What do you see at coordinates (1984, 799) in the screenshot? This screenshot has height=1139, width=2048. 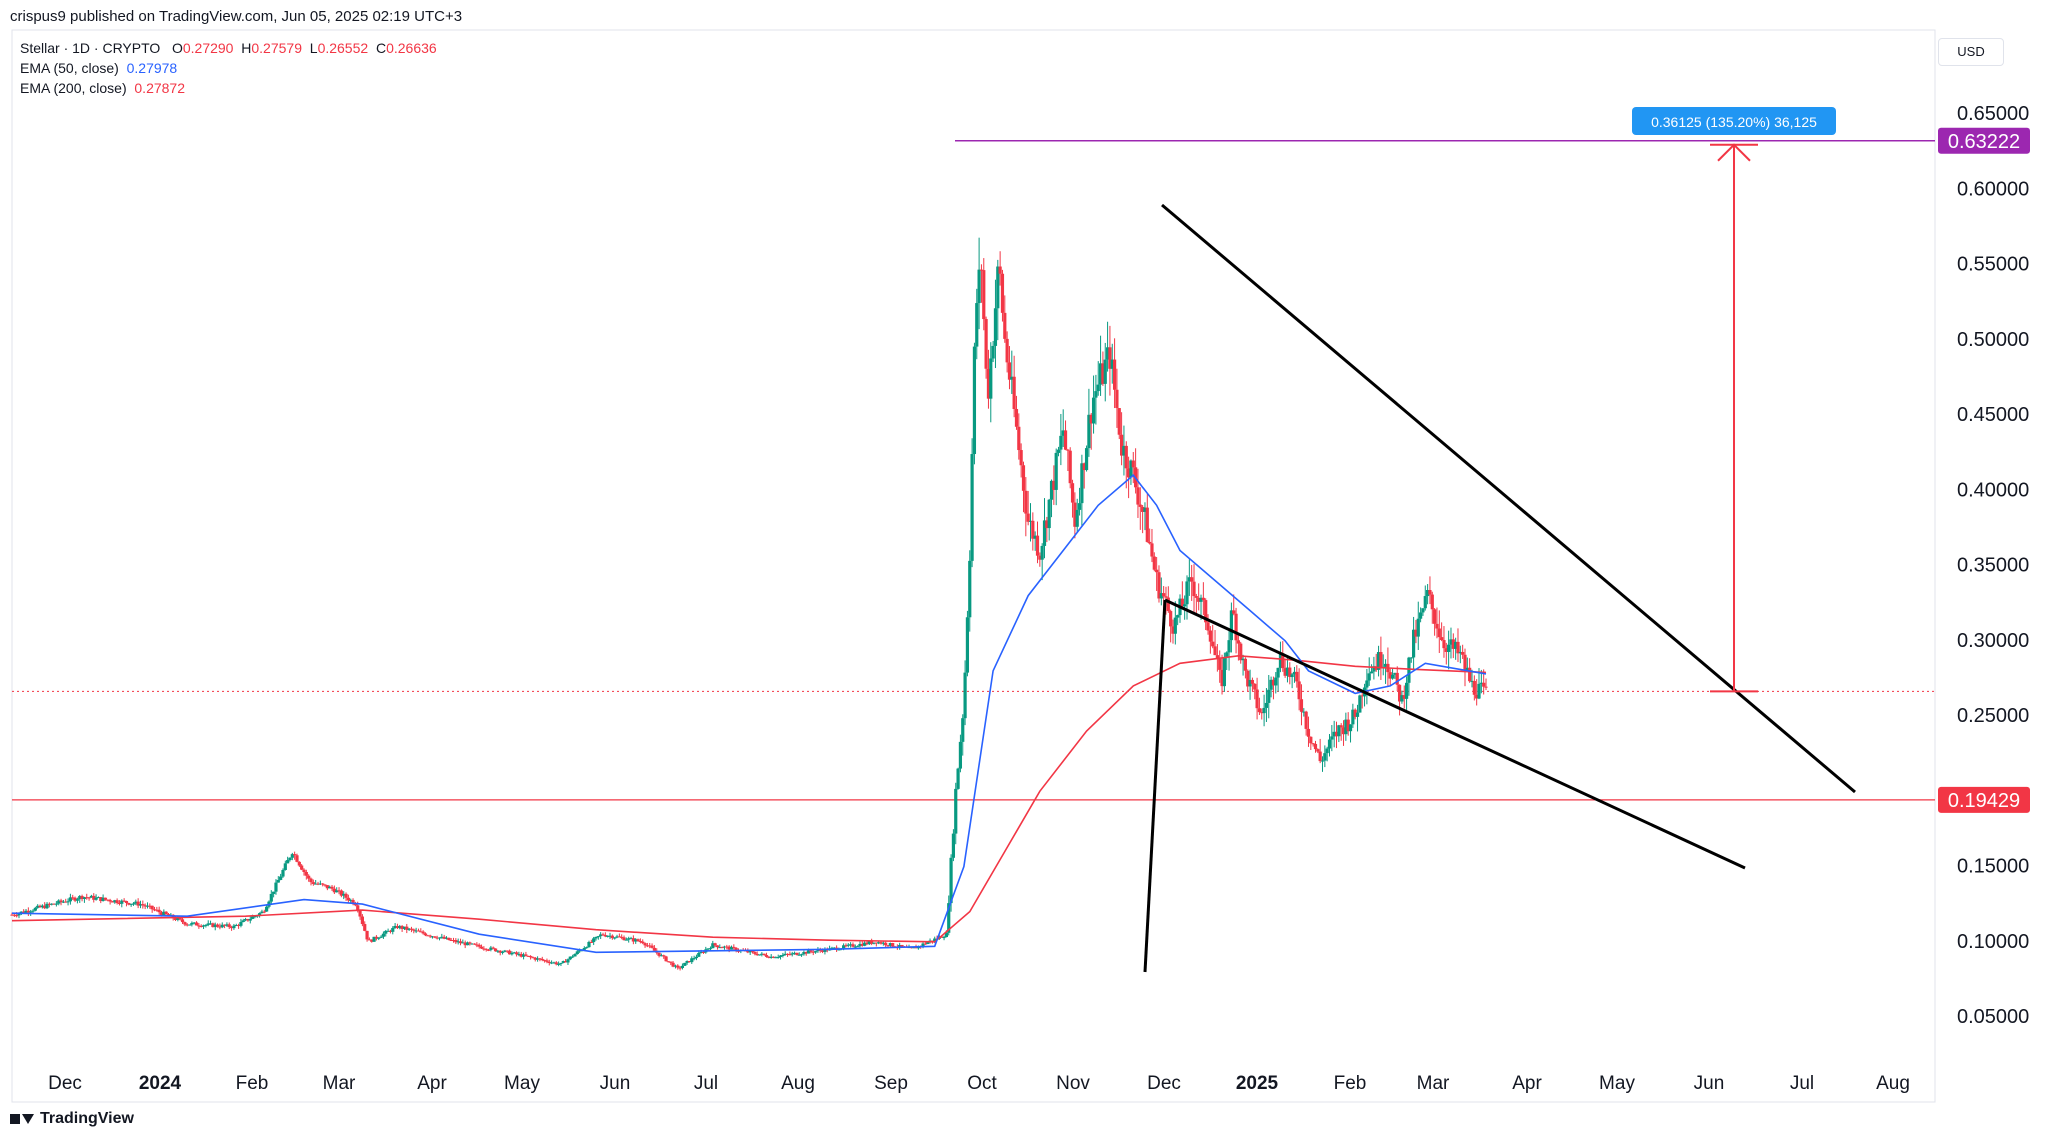 I see `price-label-low: 0.19429` at bounding box center [1984, 799].